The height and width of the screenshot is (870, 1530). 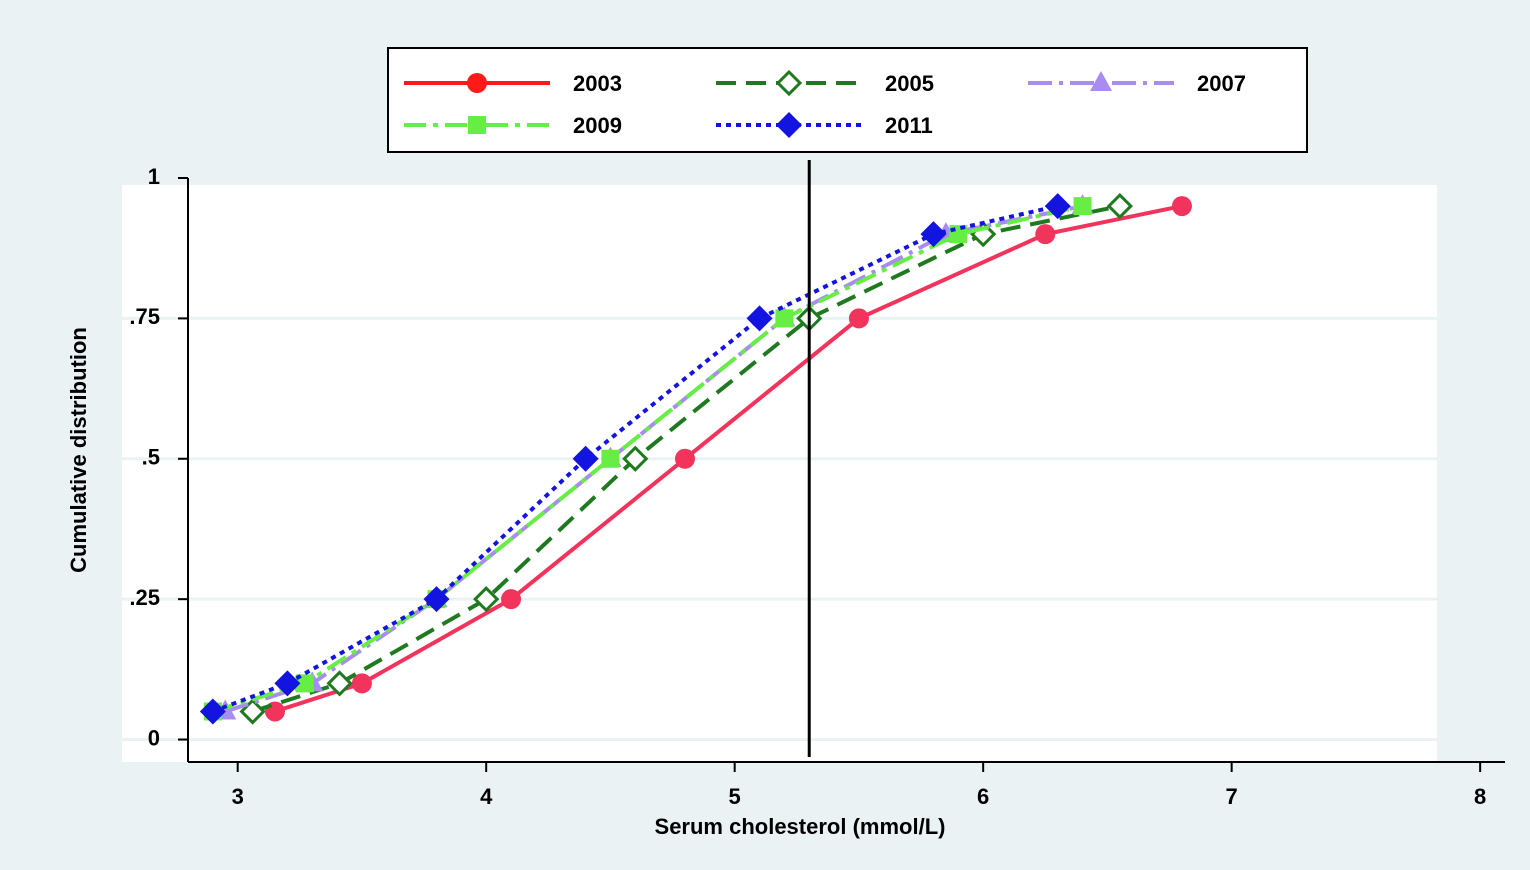 I want to click on x-axis-title: Serum cholesterol (mmol/L), so click(x=800, y=826).